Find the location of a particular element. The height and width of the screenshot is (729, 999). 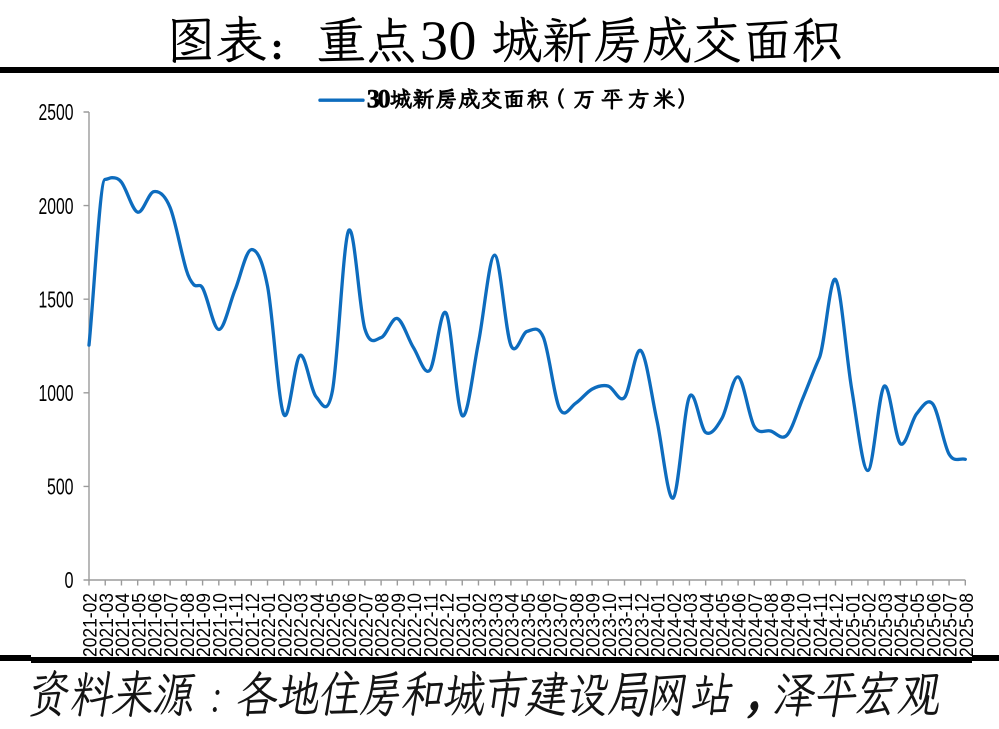

svg-text: 2025-06 is located at coordinates (934, 625).